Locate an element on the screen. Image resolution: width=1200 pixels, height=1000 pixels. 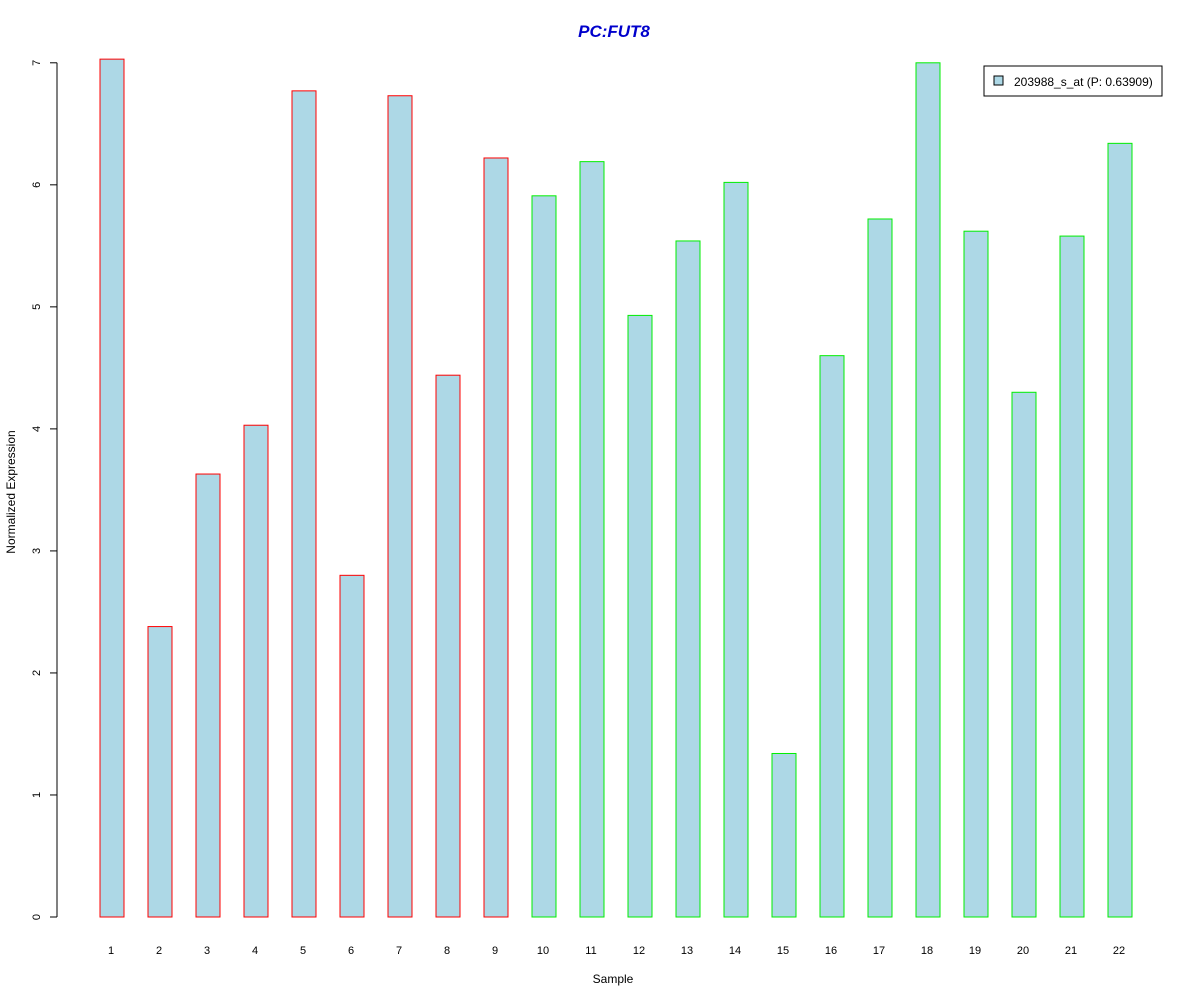
y-axis-label: Normalized Expression is located at coordinates (11, 491).